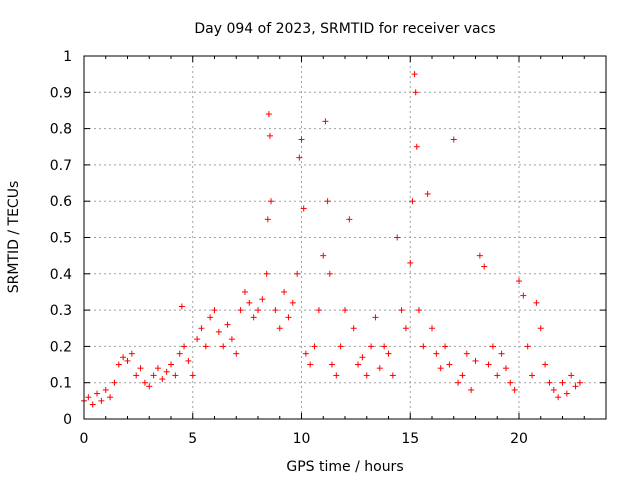  What do you see at coordinates (67, 420) in the screenshot?
I see `y-tick-label: 0` at bounding box center [67, 420].